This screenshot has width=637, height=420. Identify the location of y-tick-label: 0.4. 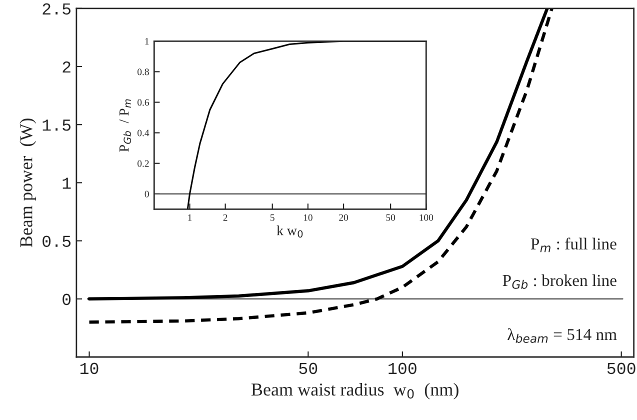
(144, 133).